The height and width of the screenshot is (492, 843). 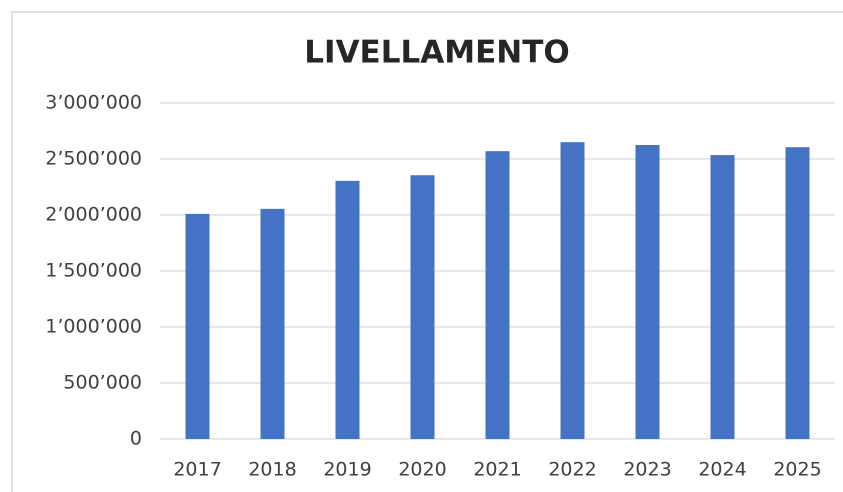 What do you see at coordinates (347, 470) in the screenshot?
I see `x-tick-label: 2019` at bounding box center [347, 470].